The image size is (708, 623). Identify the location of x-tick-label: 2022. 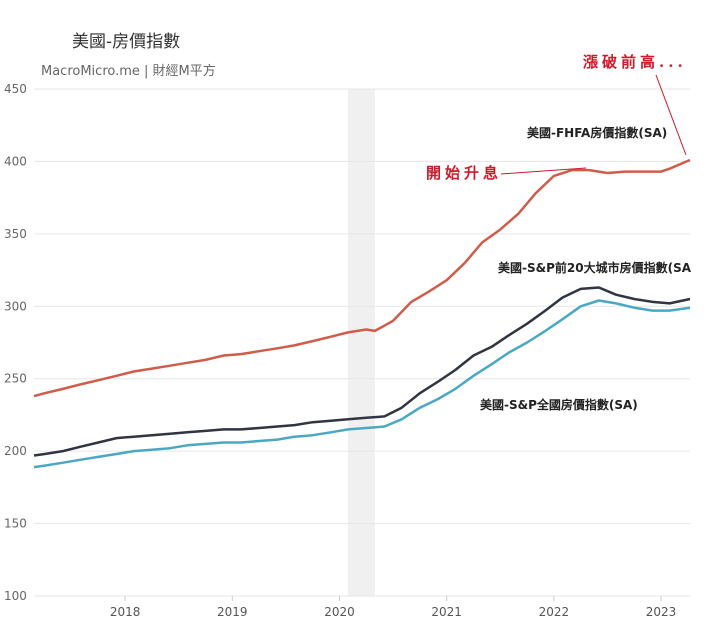
(554, 612).